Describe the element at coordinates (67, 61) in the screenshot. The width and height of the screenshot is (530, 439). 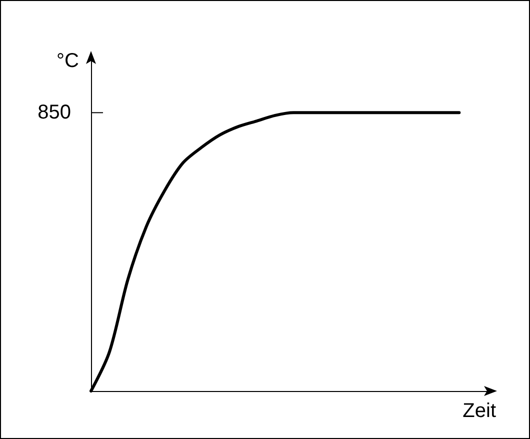
I see `y-axis-title: °C` at that location.